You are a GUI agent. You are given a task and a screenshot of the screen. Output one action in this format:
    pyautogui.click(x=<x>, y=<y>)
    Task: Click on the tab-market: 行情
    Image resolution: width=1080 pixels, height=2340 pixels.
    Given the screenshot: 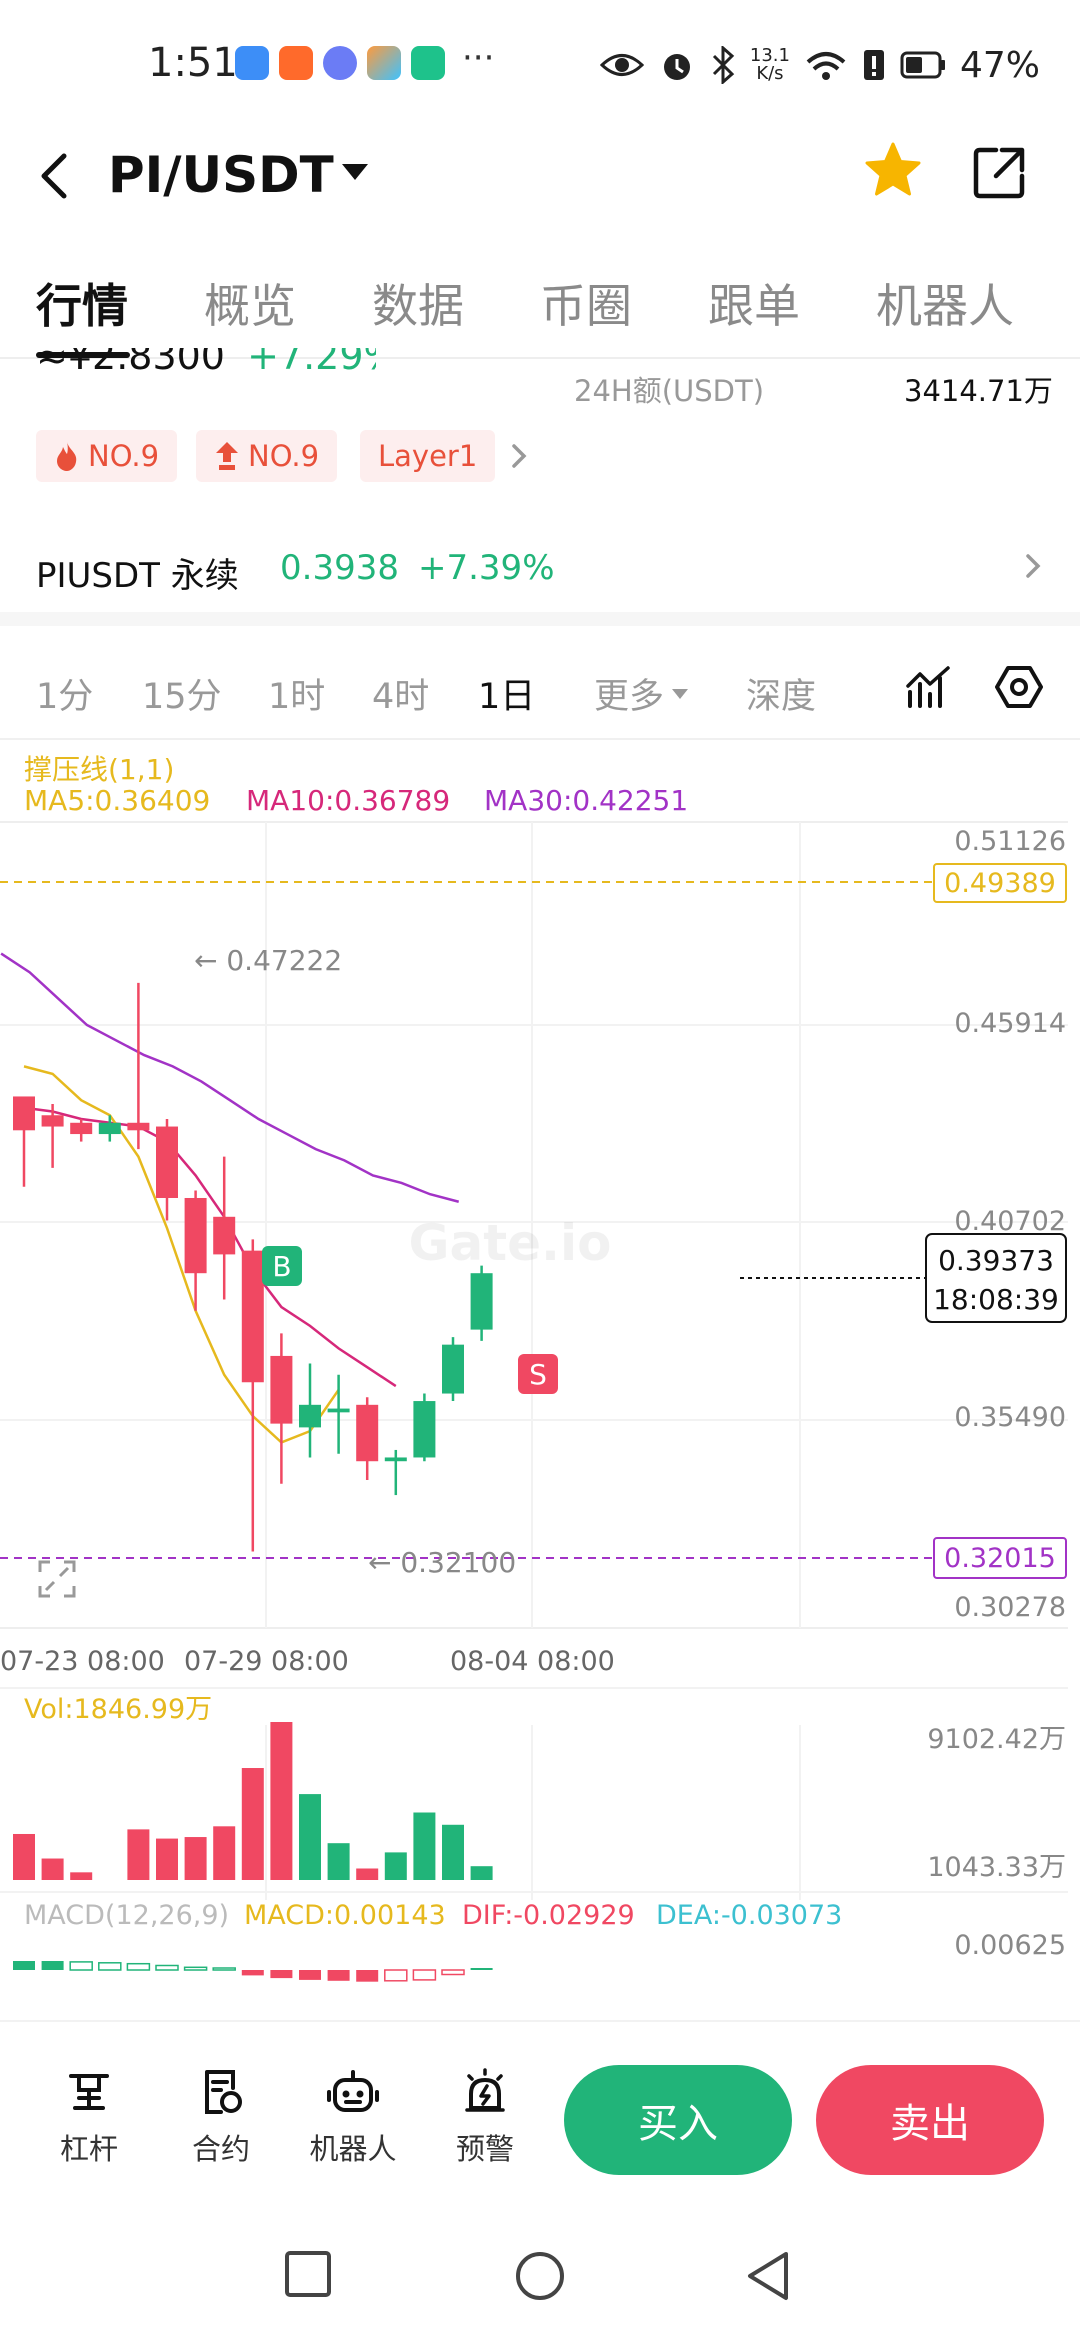 What is the action you would take?
    pyautogui.click(x=82, y=306)
    